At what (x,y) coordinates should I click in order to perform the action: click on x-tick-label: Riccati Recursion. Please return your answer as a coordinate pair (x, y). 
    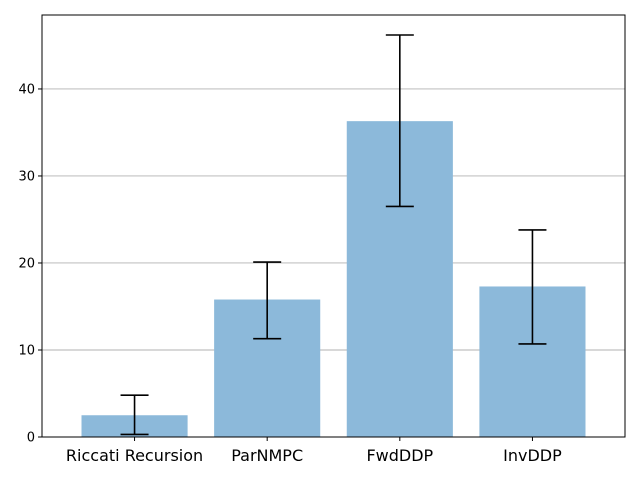
    Looking at the image, I should click on (134, 455).